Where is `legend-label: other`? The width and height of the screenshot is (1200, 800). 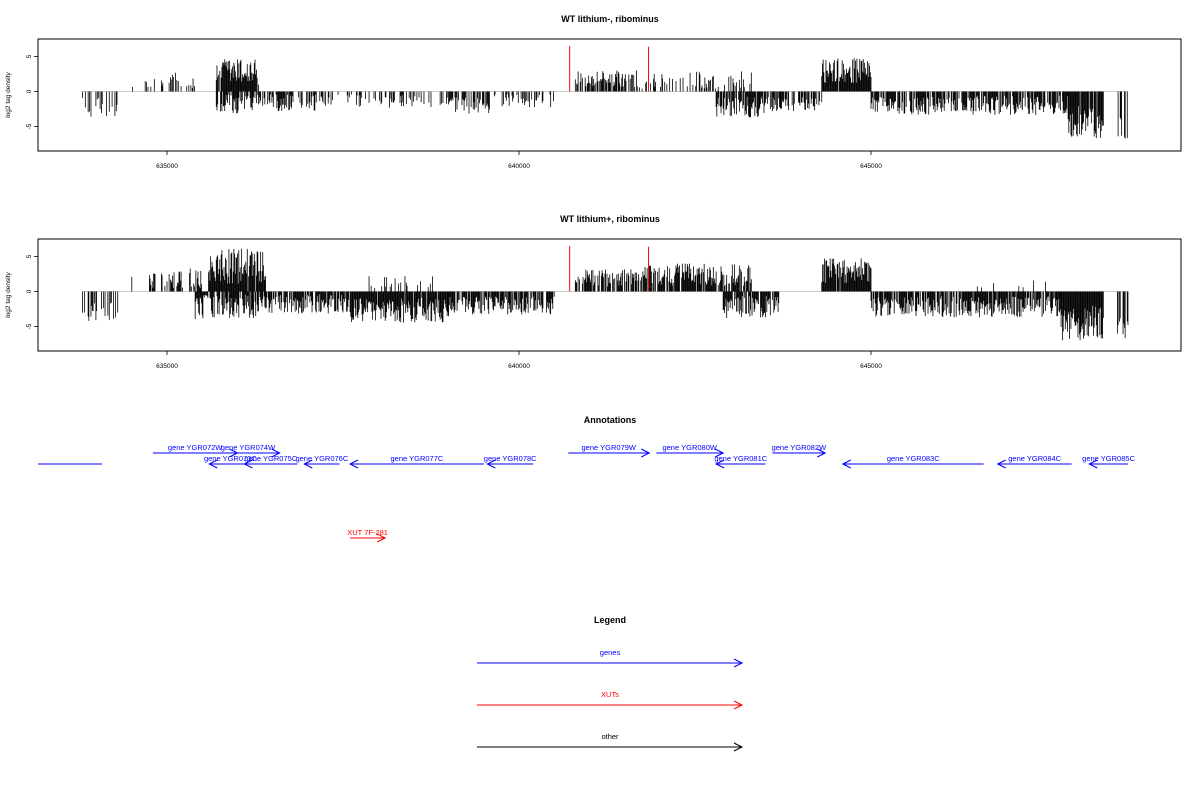 legend-label: other is located at coordinates (610, 736).